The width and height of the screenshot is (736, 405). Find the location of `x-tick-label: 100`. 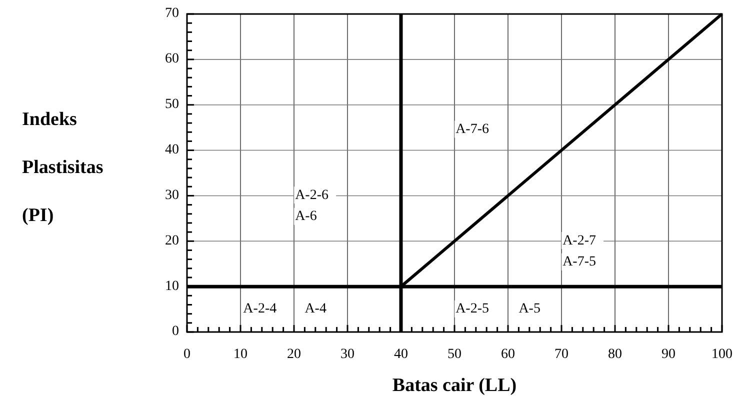

x-tick-label: 100 is located at coordinates (722, 354).